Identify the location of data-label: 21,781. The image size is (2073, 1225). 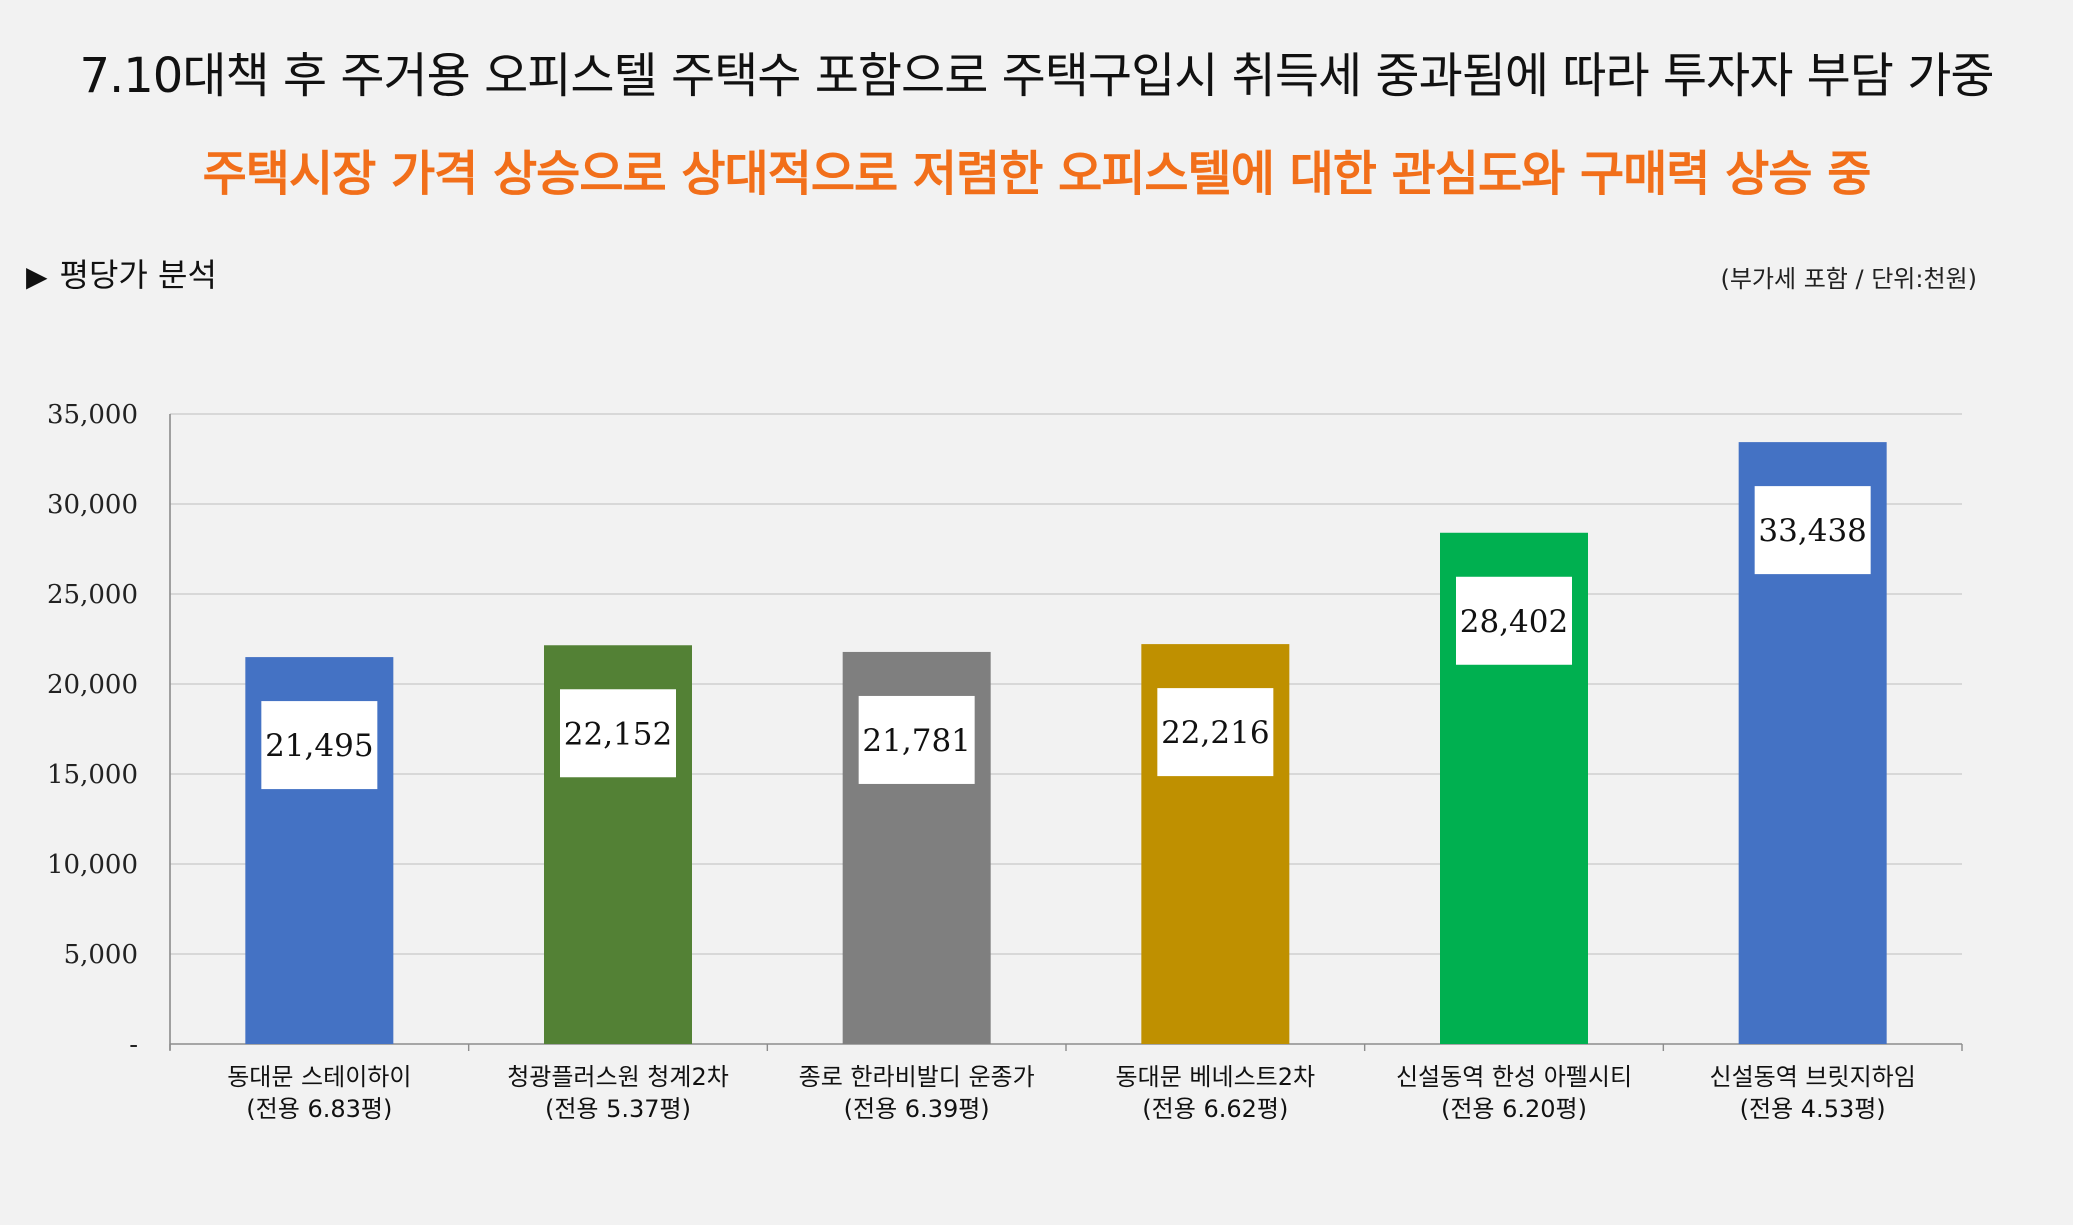
(916, 741).